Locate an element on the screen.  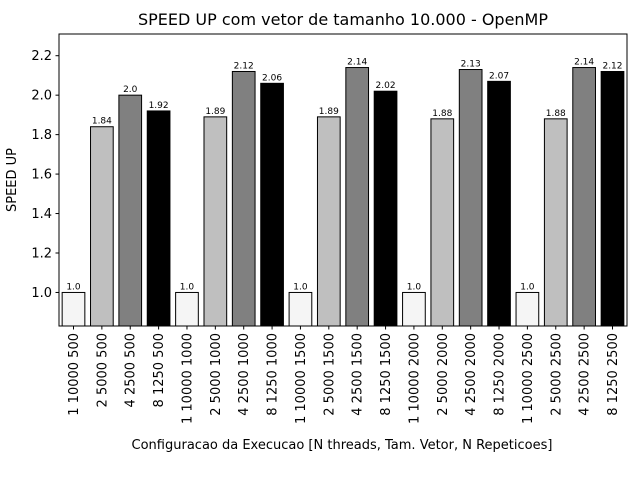
bar-value-label: 2.0 is located at coordinates (130, 90).